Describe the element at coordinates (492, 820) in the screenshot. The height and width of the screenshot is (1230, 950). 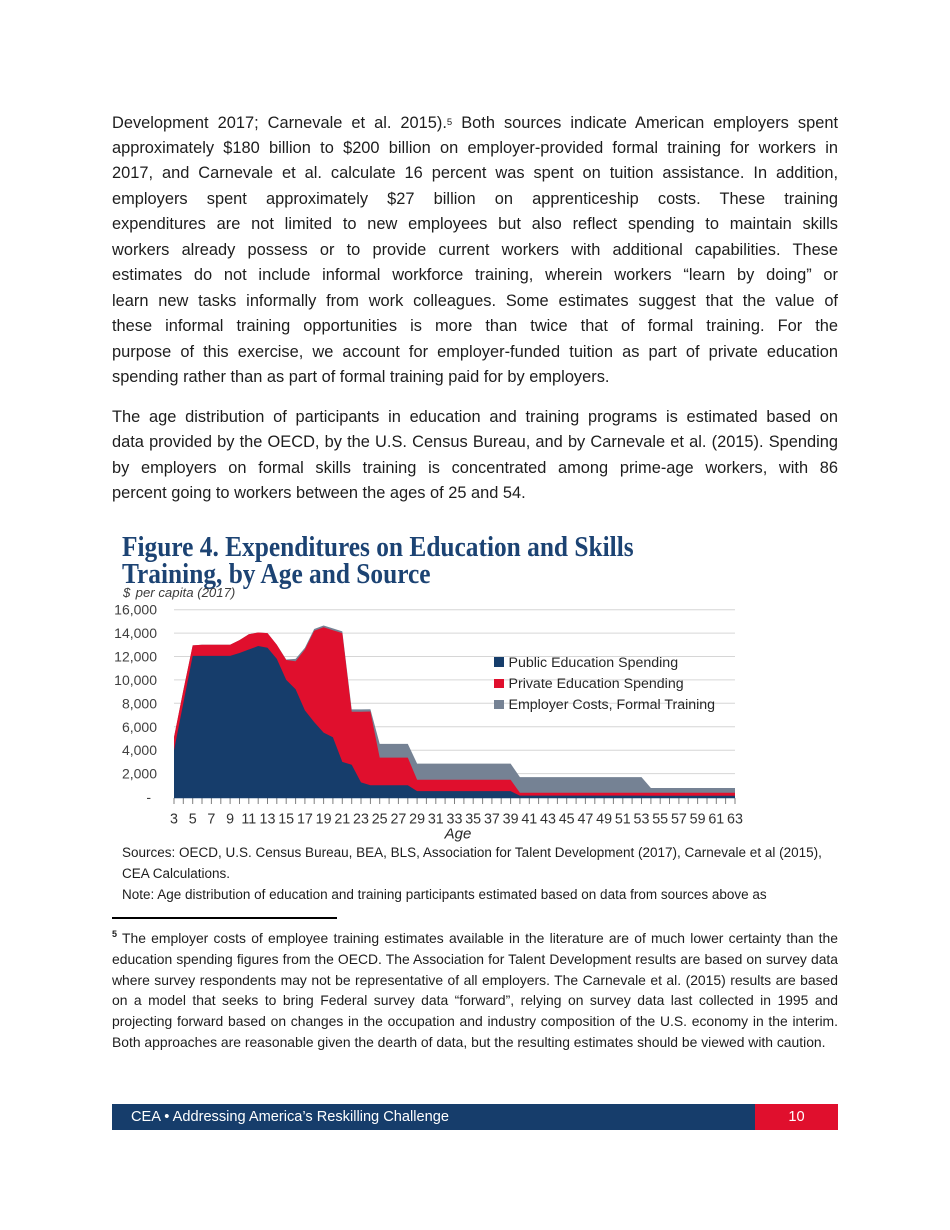
I see `svg-text: 37` at that location.